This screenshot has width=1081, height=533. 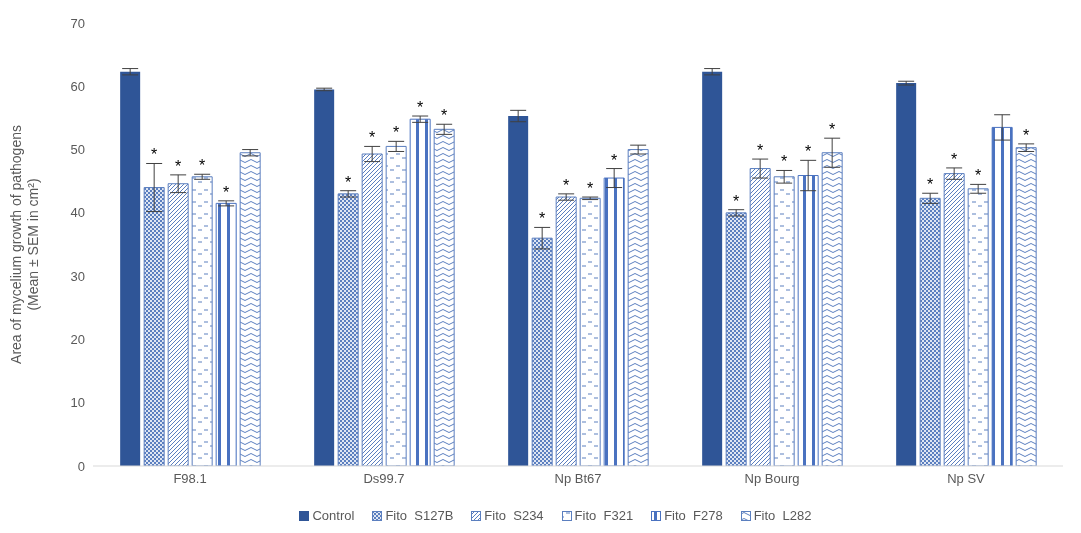 What do you see at coordinates (604, 515) in the screenshot?
I see `legend-label: Fito F321` at bounding box center [604, 515].